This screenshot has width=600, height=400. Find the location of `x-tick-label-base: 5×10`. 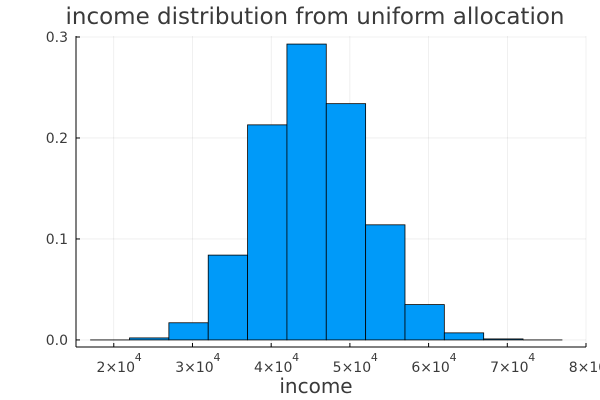

x-tick-label-base: 5×10 is located at coordinates (352, 368).